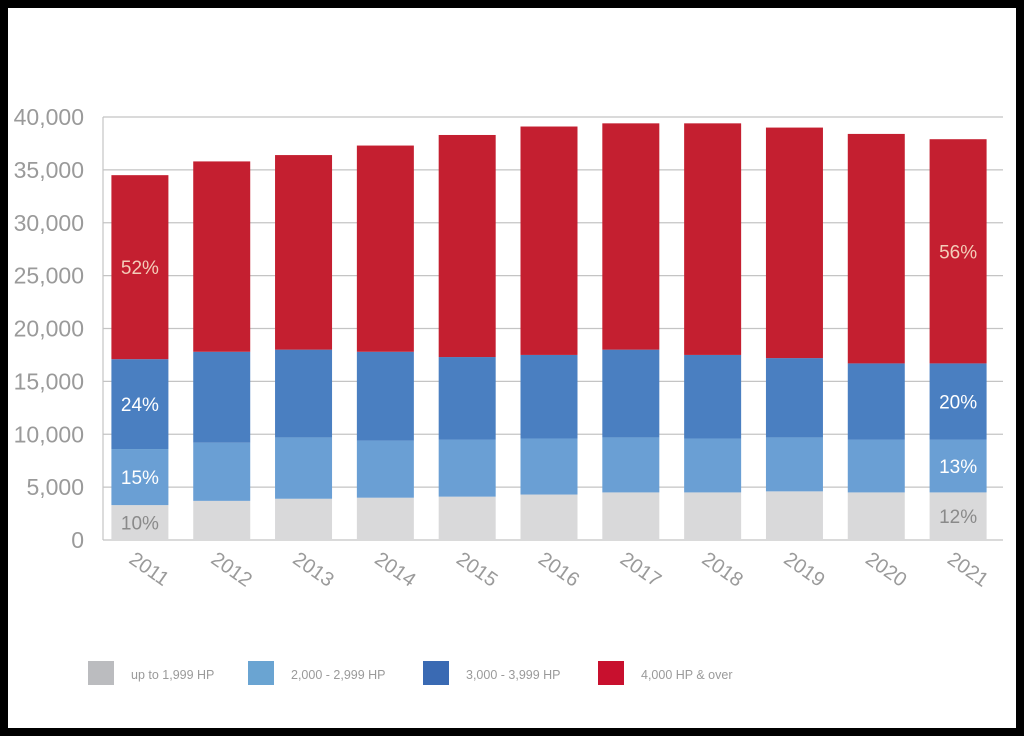 The width and height of the screenshot is (1024, 736). I want to click on legend-label: 4,000 HP & over, so click(687, 675).